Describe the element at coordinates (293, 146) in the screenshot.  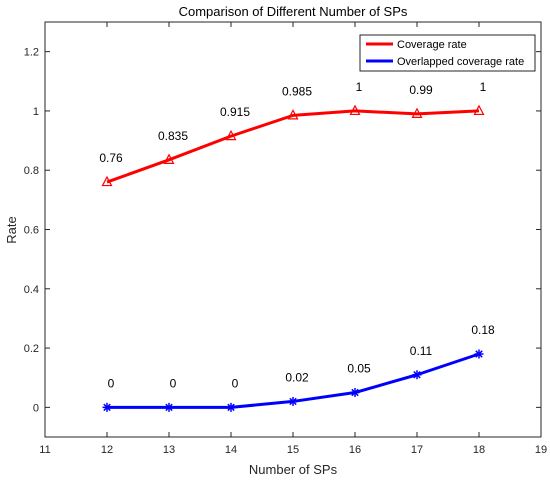
I see `series-line-coverage-rate` at that location.